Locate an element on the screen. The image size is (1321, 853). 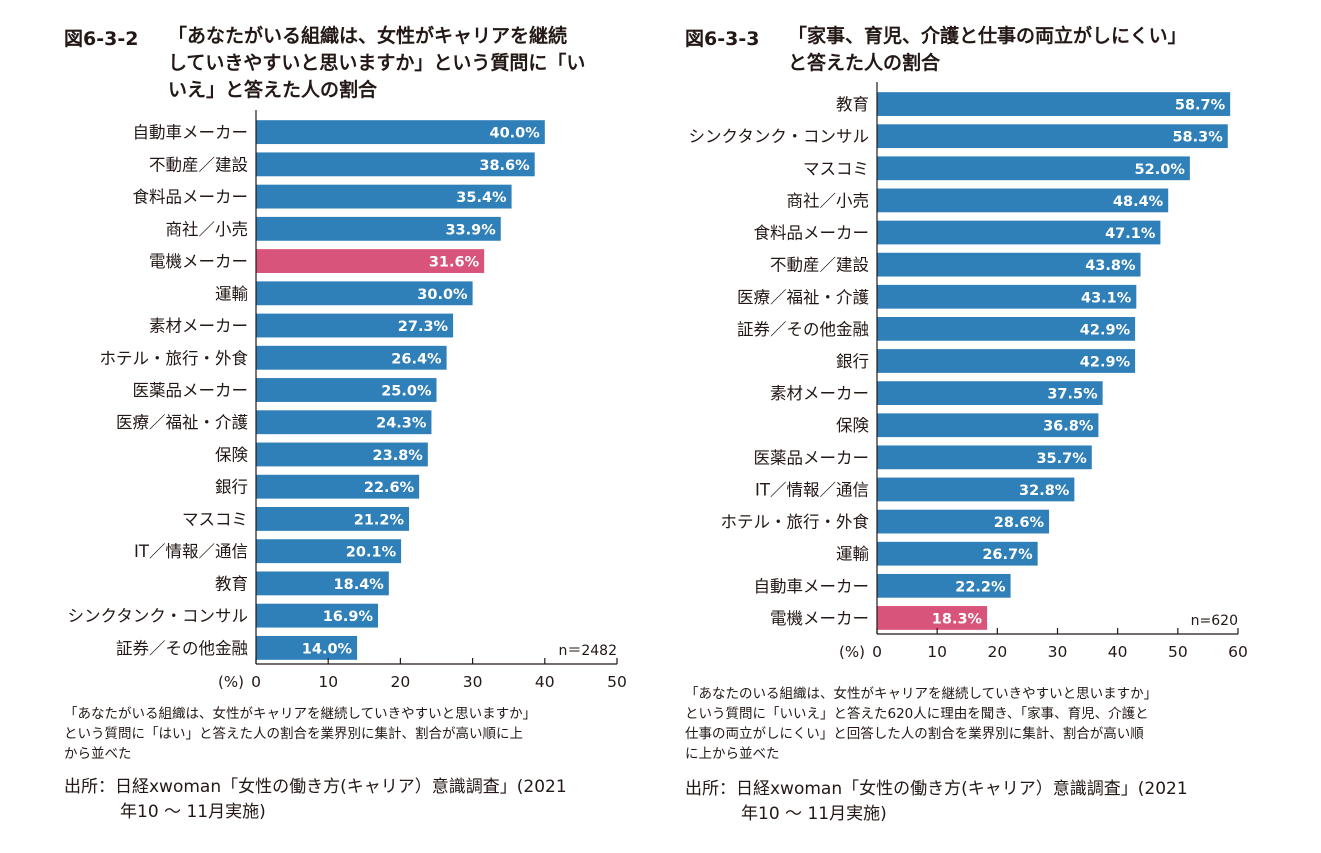
value-label: 14.0% is located at coordinates (327, 649).